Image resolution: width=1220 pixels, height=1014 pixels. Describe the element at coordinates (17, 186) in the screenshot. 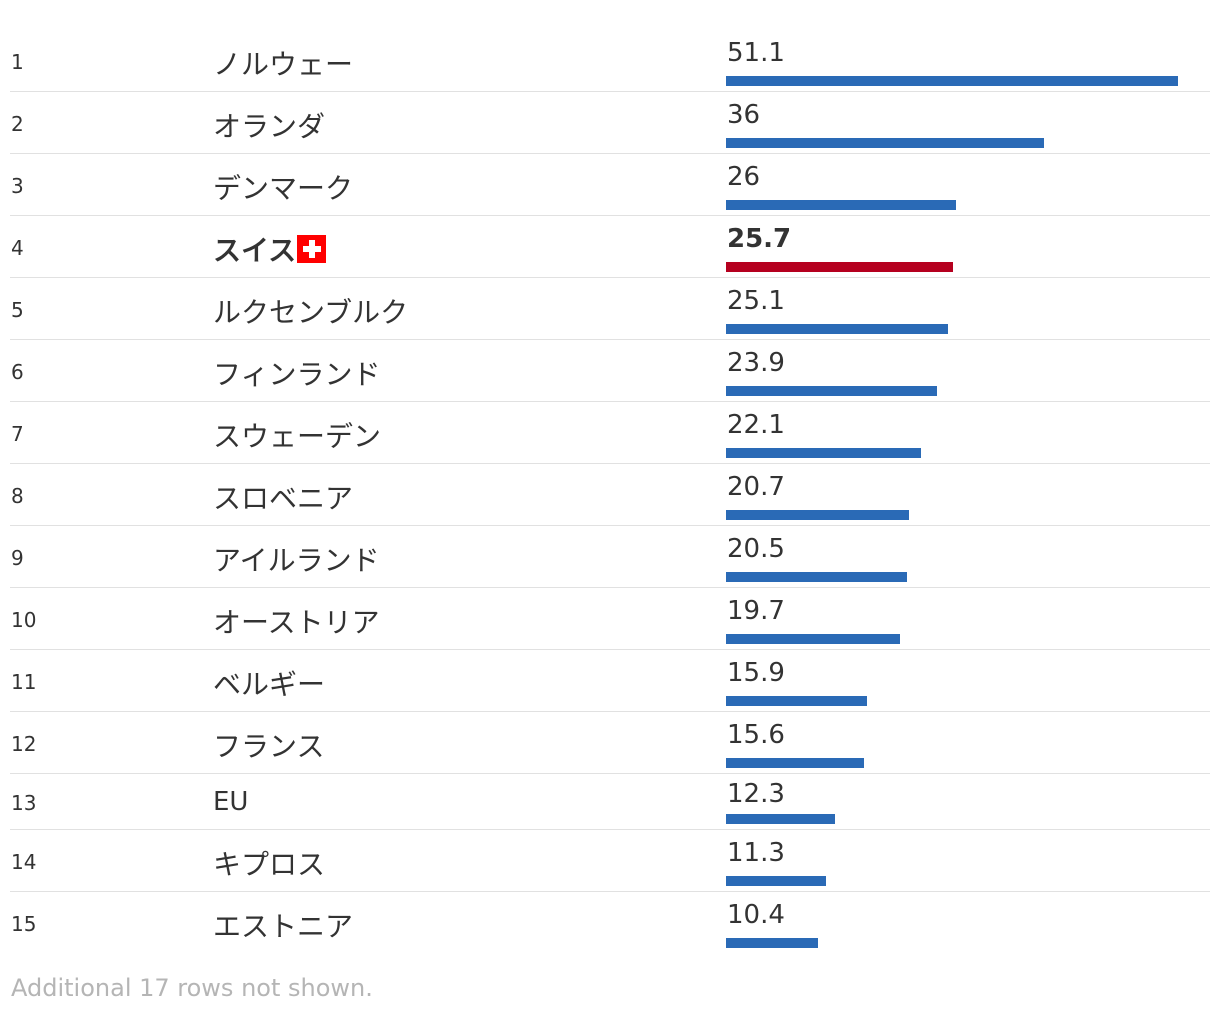

I see `rank-label: 3` at that location.